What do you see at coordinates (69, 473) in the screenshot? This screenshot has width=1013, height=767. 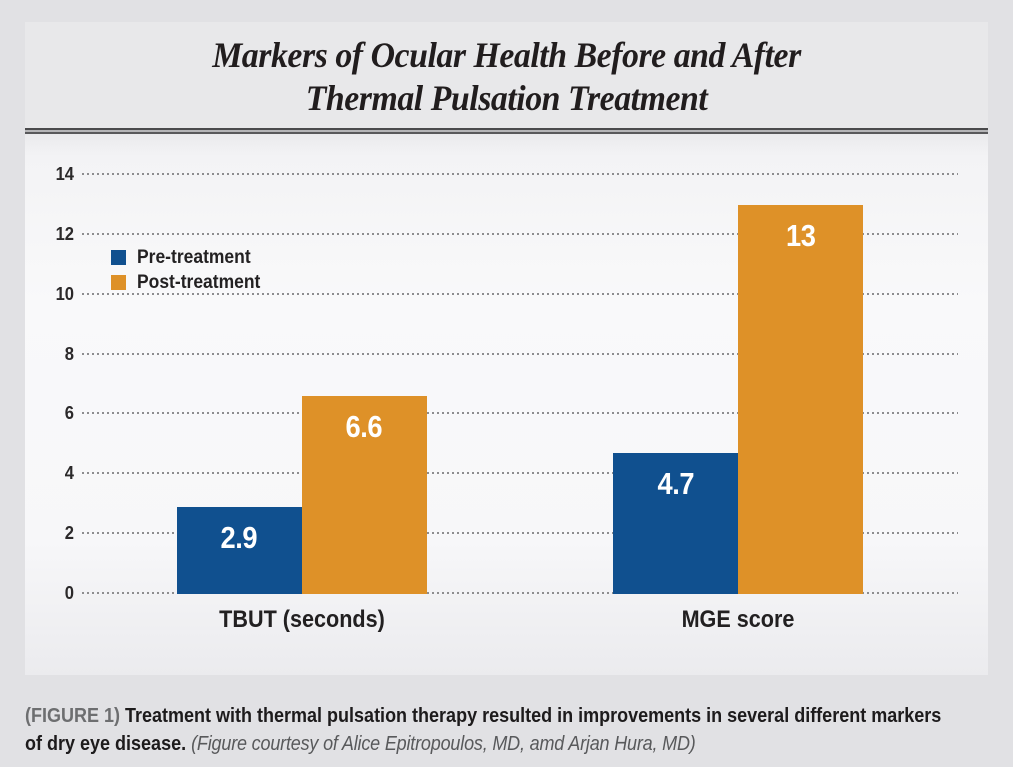 I see `y-tick-label-4: 4` at bounding box center [69, 473].